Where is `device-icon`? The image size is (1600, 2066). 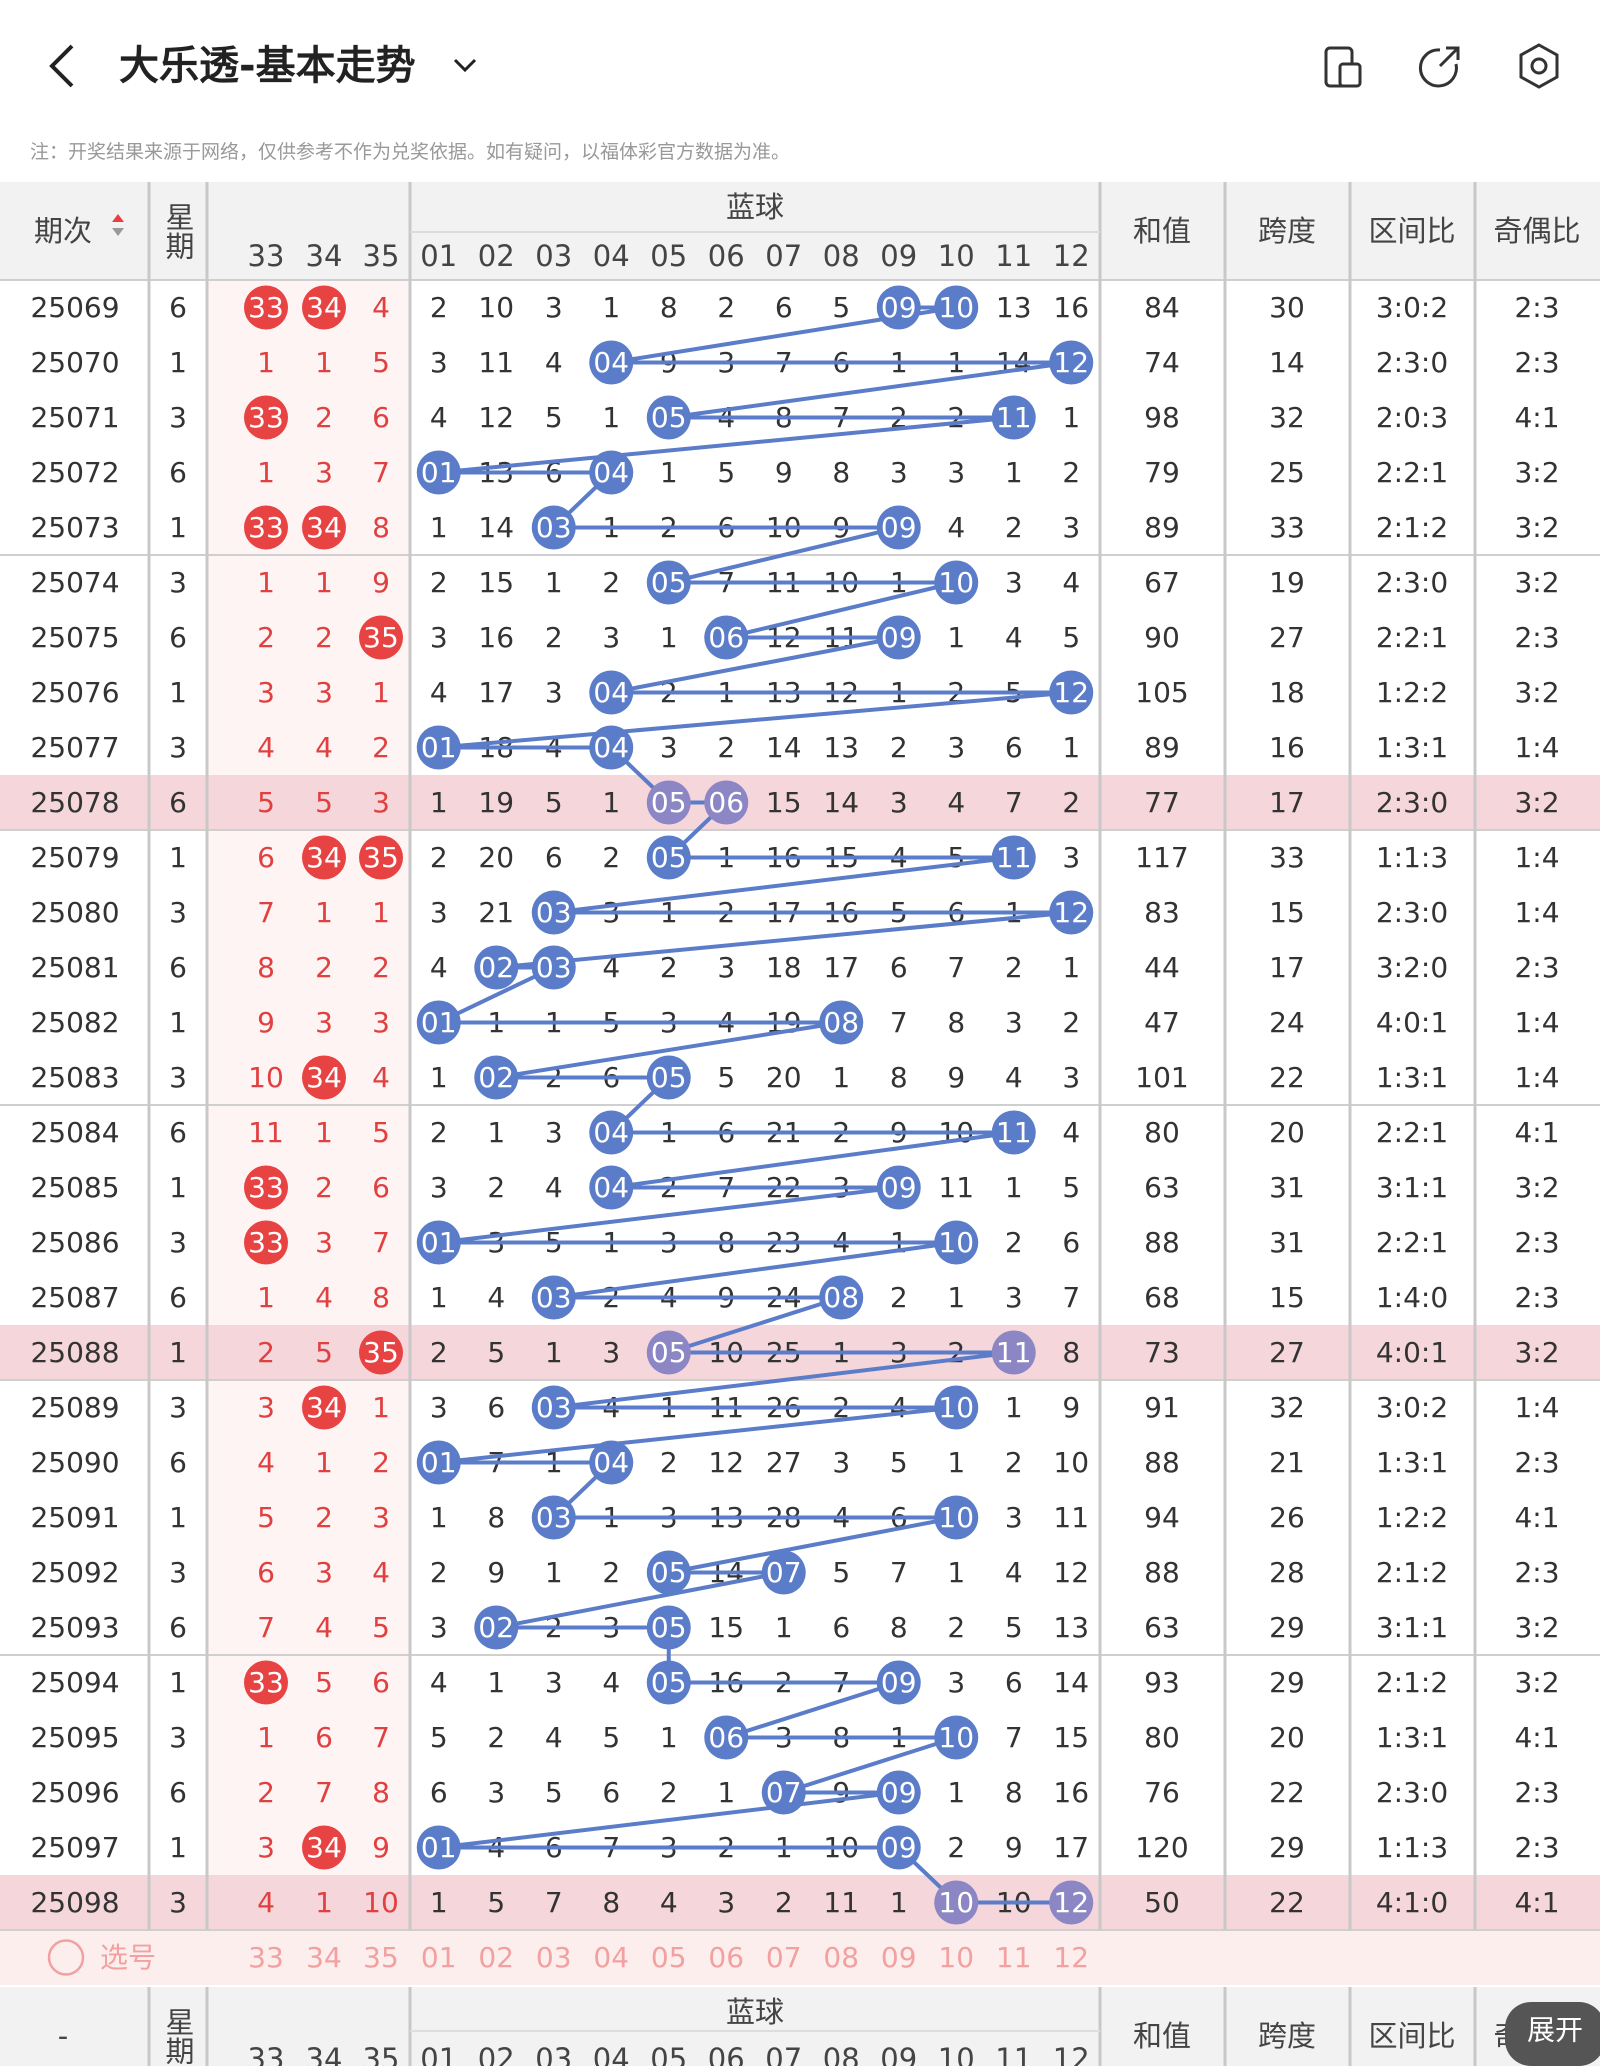
device-icon is located at coordinates (1343, 67).